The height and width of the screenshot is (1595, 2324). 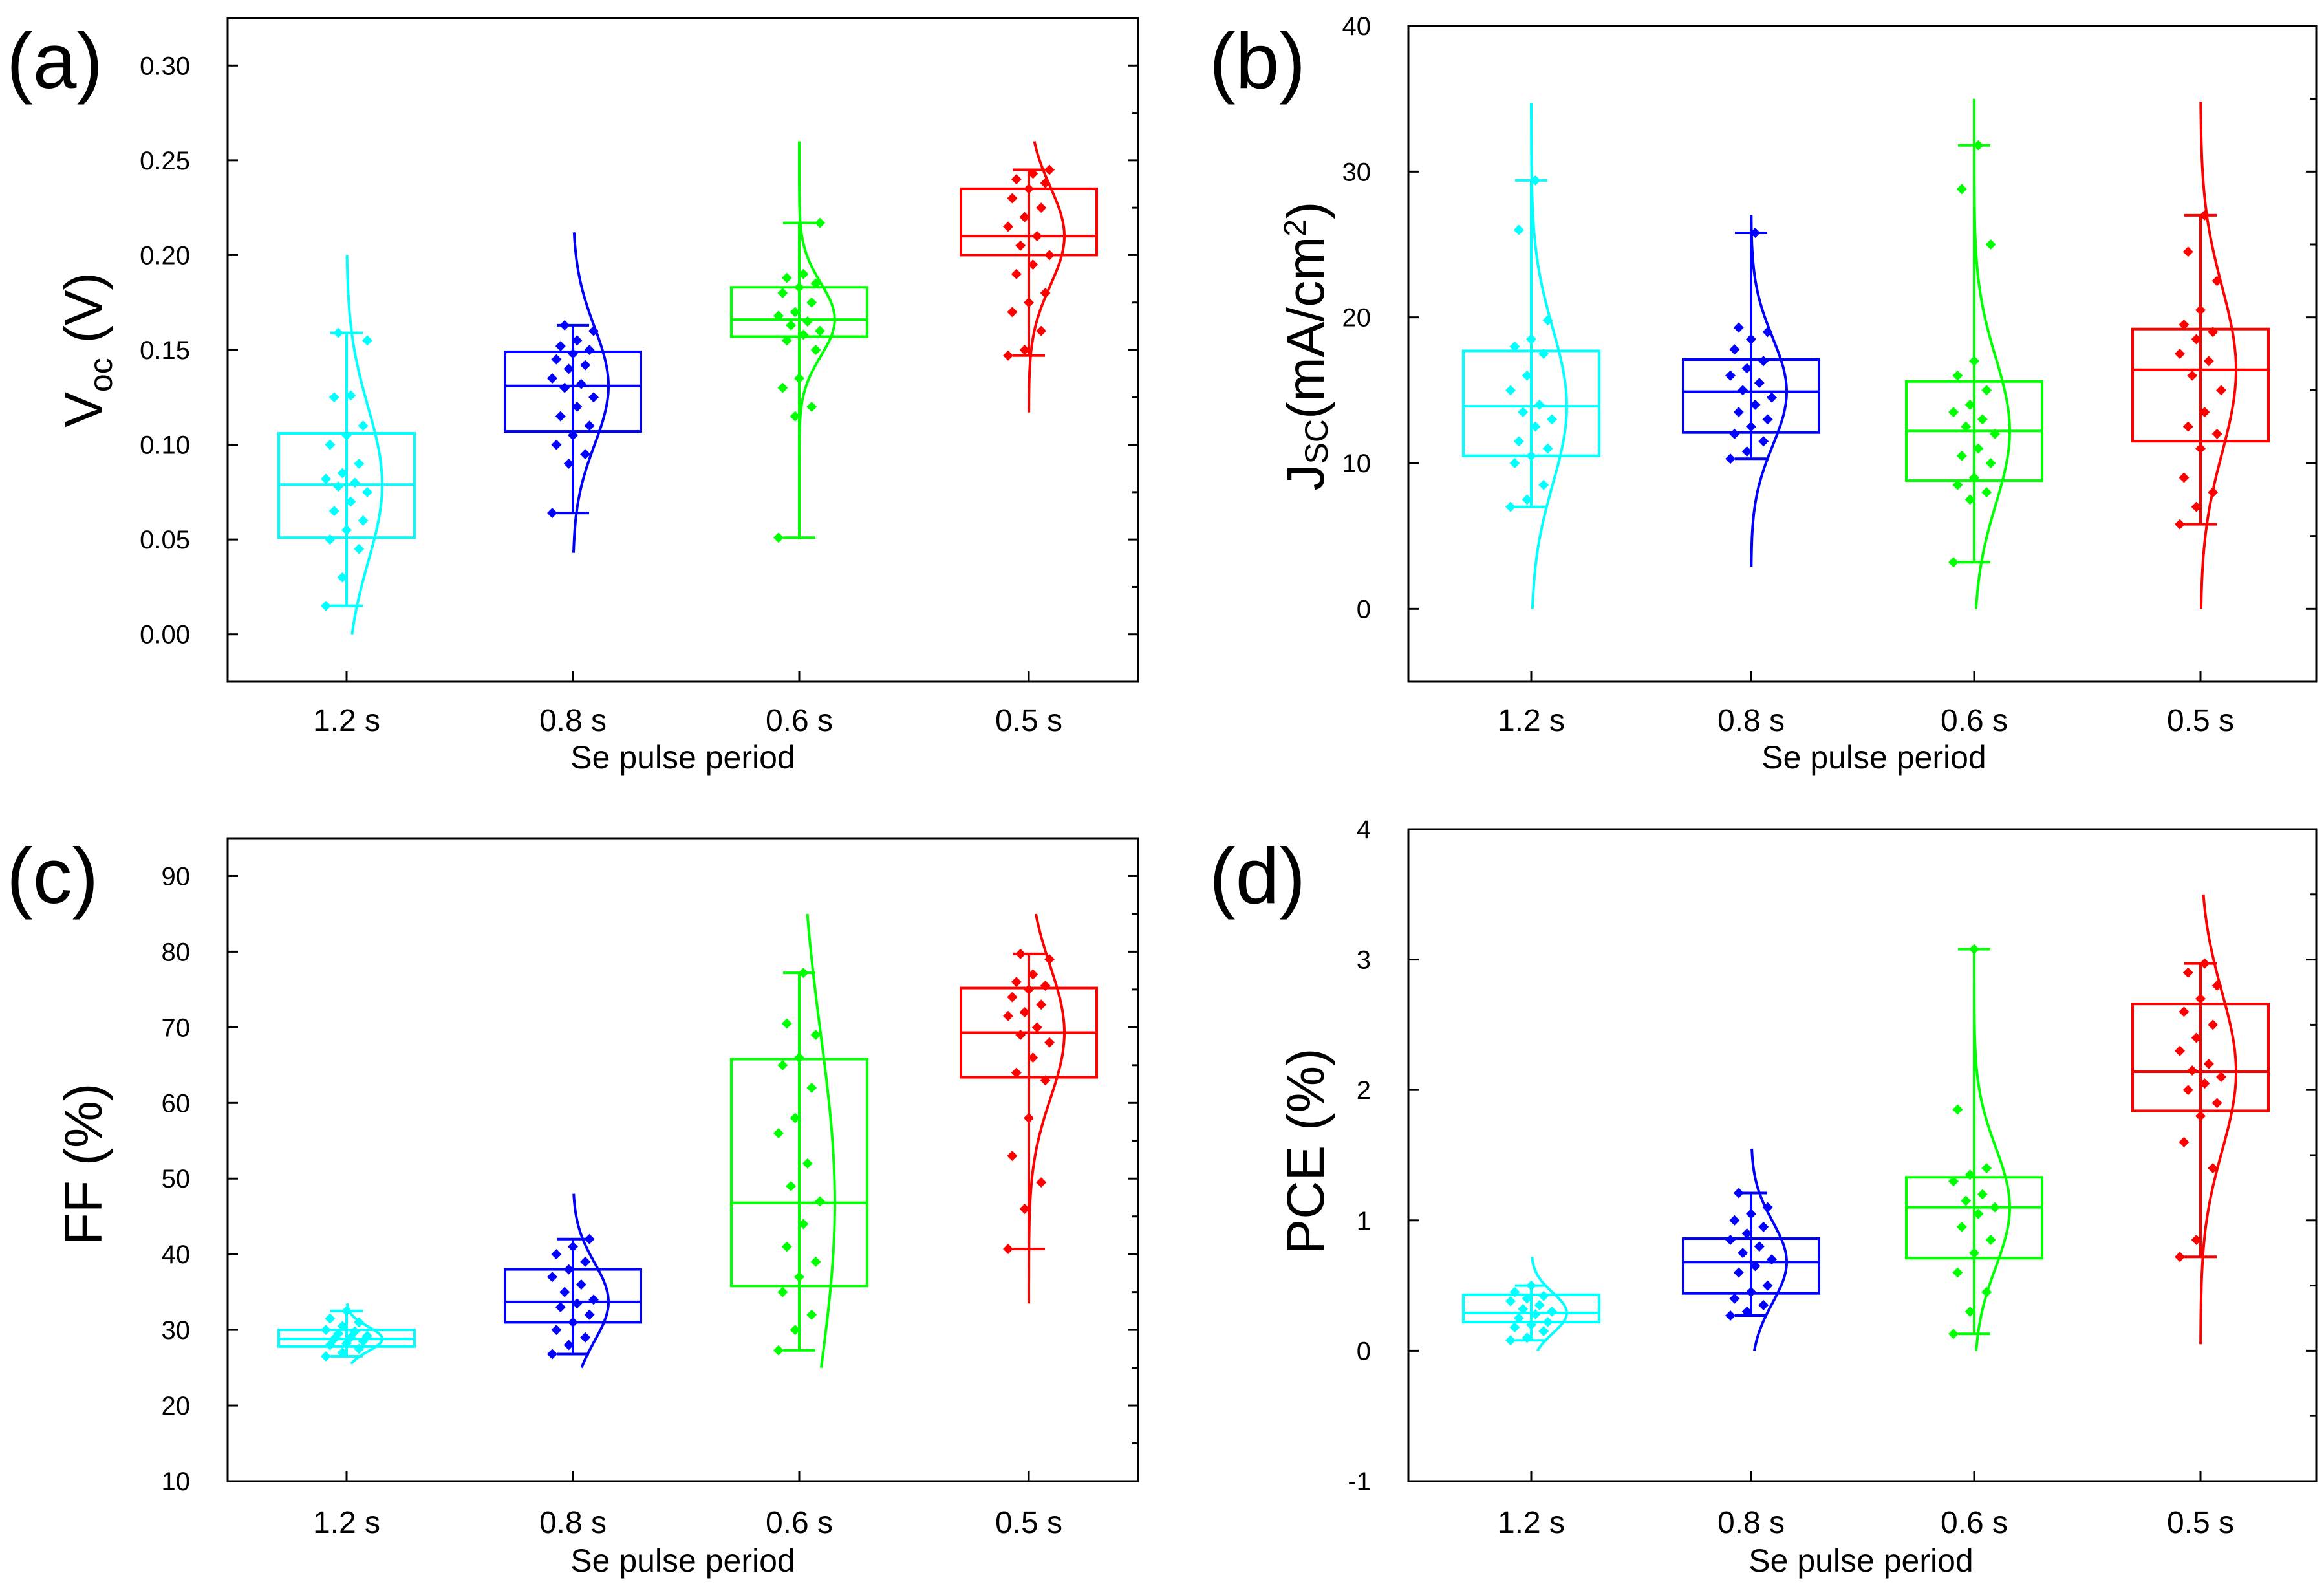 I want to click on panel-c-ytick-label: 90, so click(x=176, y=876).